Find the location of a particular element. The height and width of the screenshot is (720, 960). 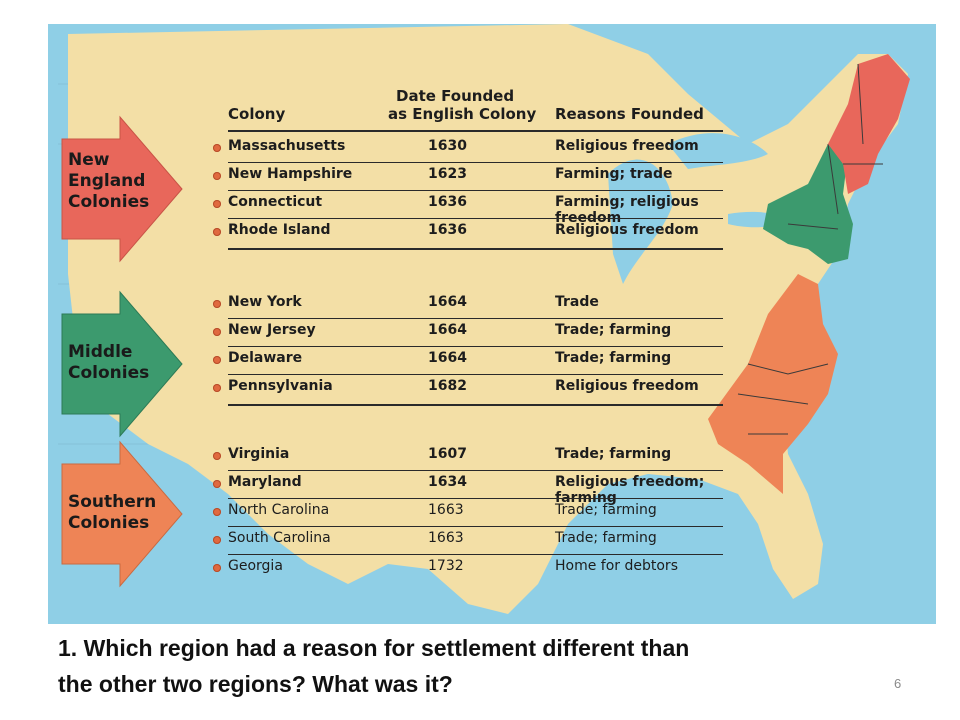

header-date-line1: Date Founded is located at coordinates (455, 96).